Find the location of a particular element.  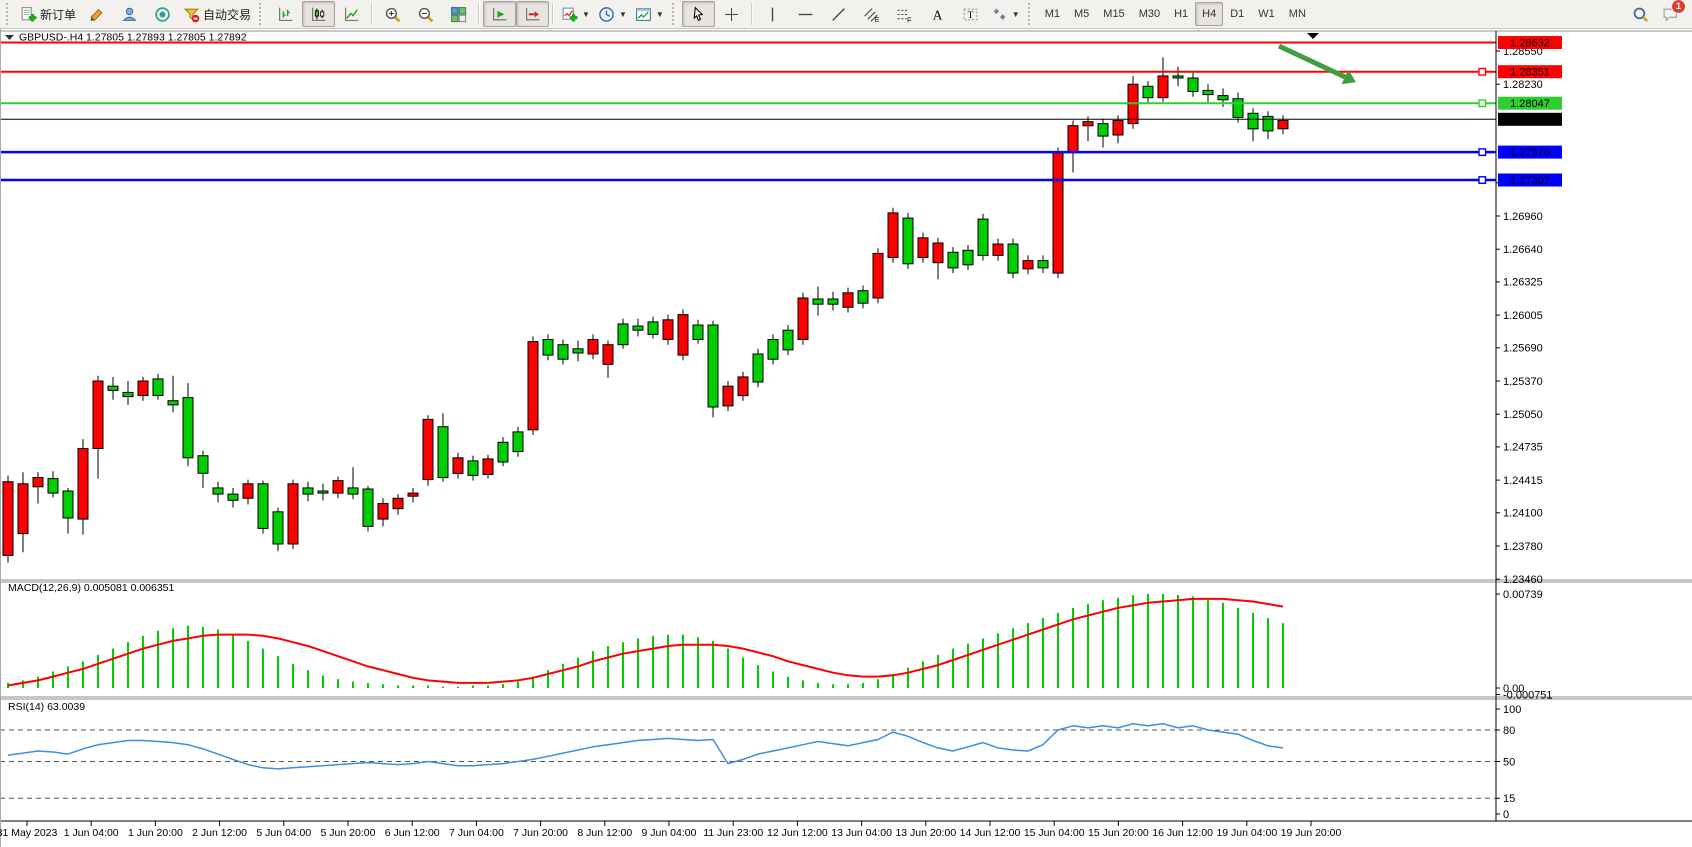

indicators-icon is located at coordinates (570, 14).